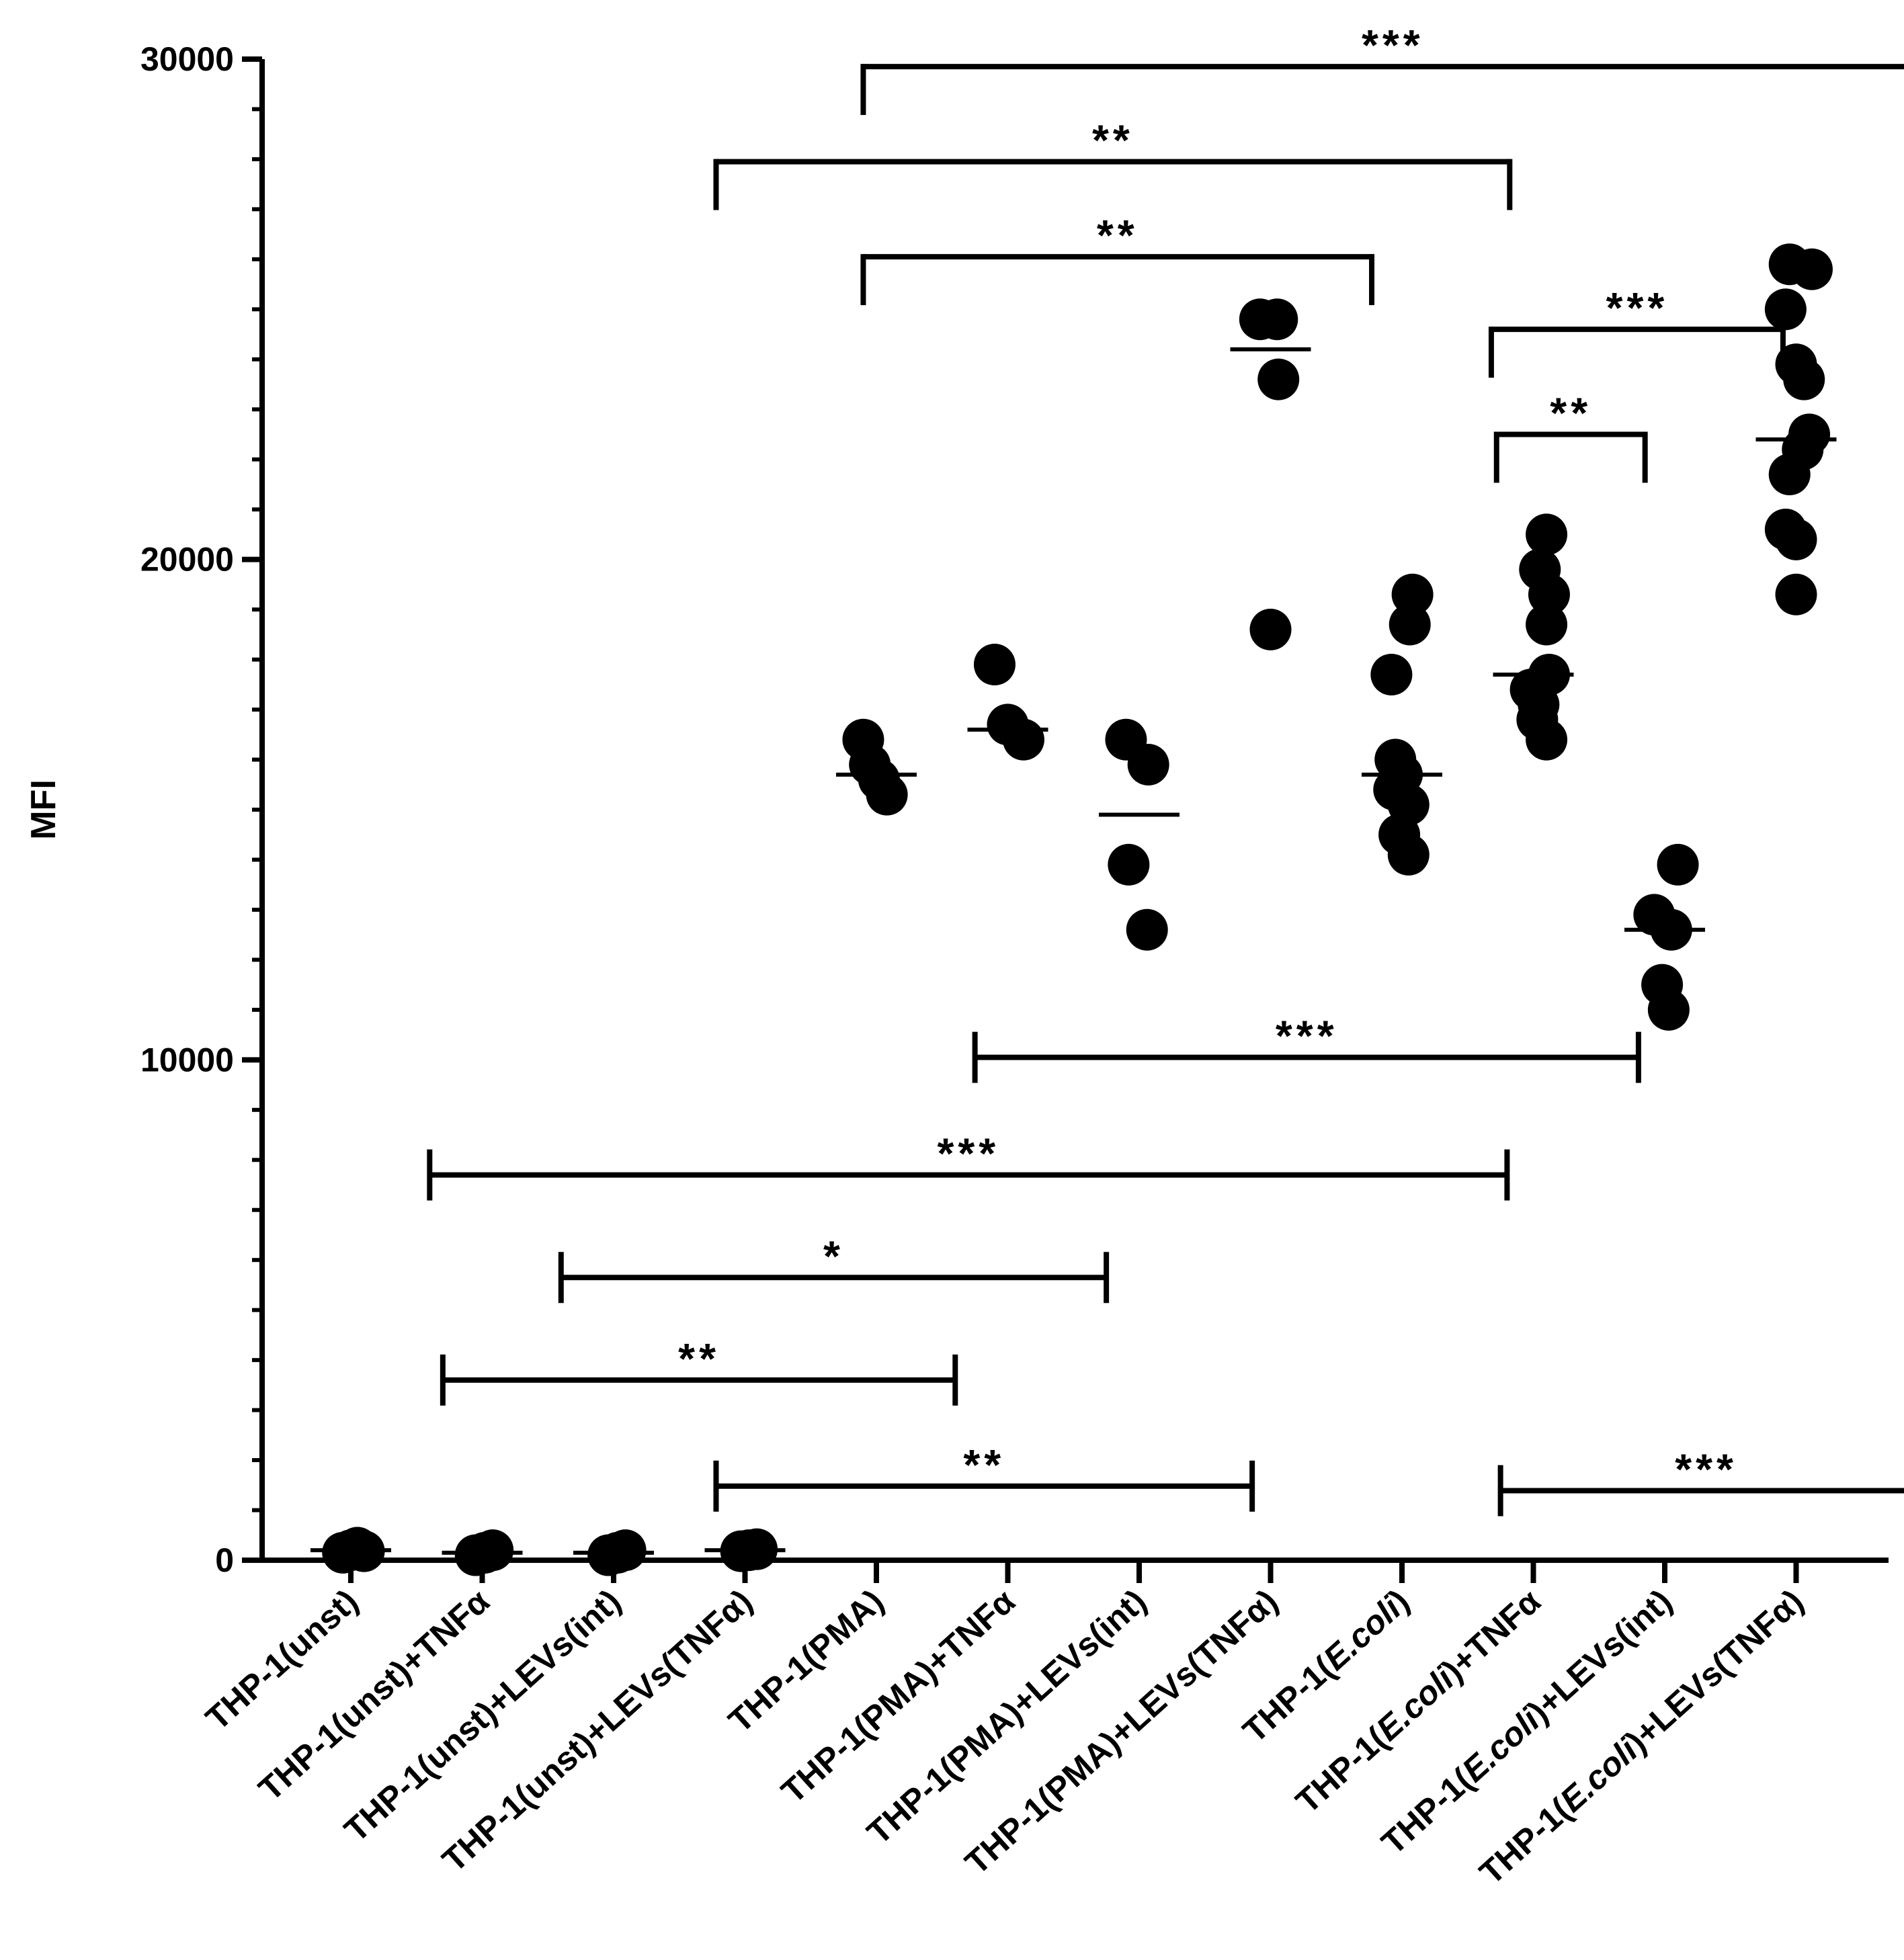  Describe the element at coordinates (187, 560) in the screenshot. I see `y-tick-label: 20000` at that location.